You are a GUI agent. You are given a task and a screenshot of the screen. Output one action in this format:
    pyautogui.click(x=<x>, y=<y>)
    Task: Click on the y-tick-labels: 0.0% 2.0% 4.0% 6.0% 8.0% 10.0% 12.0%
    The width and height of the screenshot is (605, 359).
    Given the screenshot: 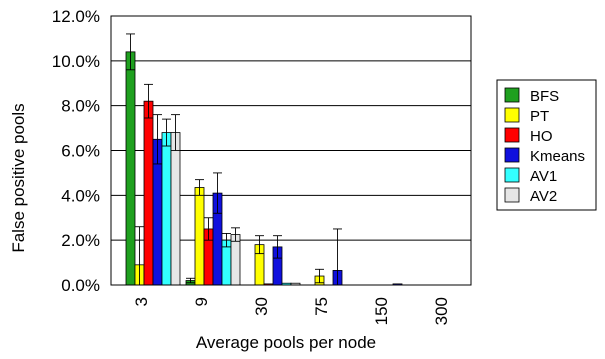 What is the action you would take?
    pyautogui.click(x=76, y=151)
    